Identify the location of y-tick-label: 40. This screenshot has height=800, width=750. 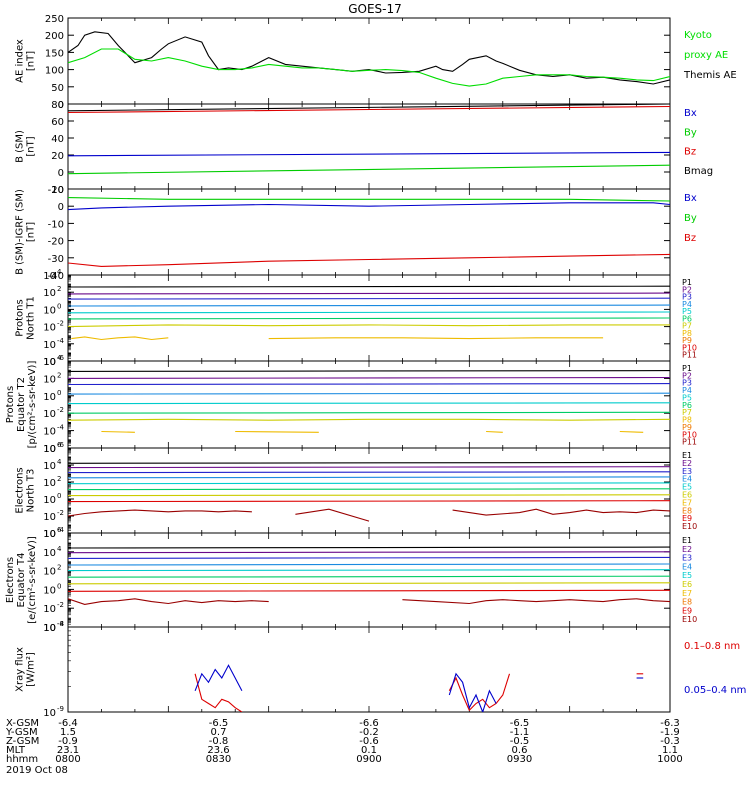
(57, 139).